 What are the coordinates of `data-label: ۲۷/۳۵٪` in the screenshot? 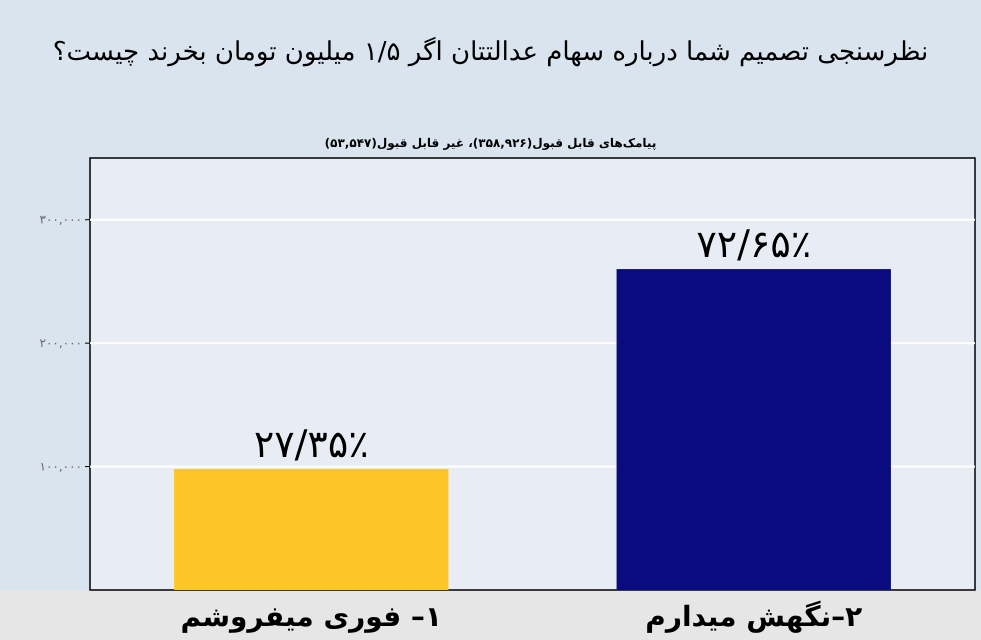 It's located at (311, 444).